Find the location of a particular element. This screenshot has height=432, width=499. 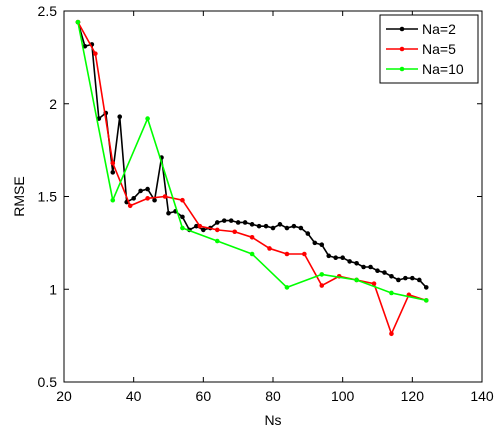

x-tick-label: 100 is located at coordinates (343, 396).